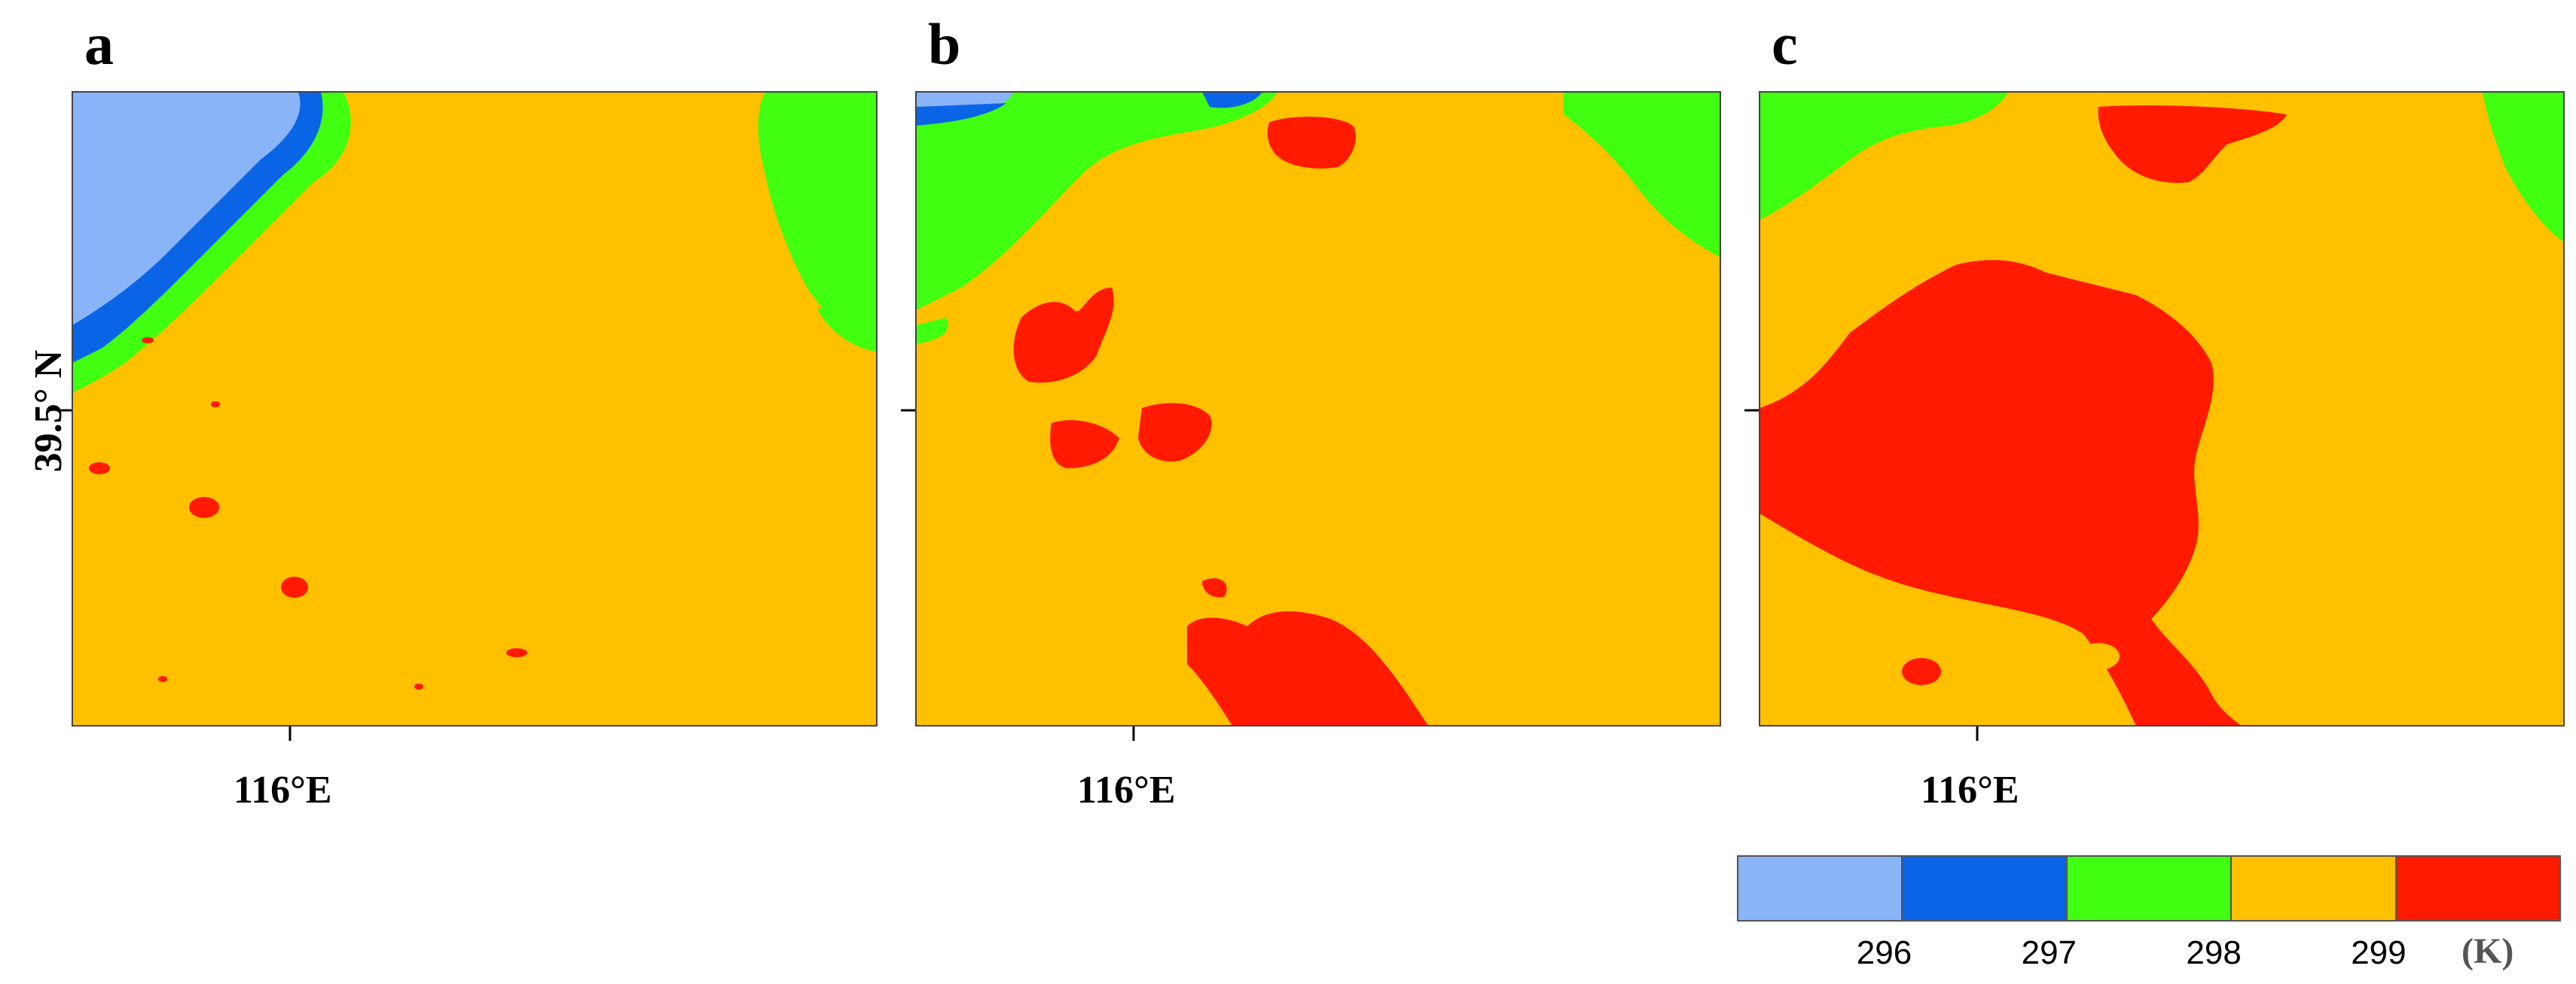  Describe the element at coordinates (2488, 951) in the screenshot. I see `colorbar-unit: (K)` at that location.